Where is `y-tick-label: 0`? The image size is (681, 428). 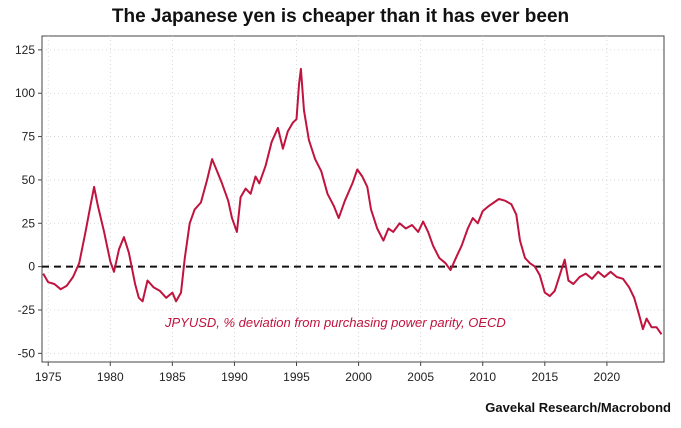 y-tick-label: 0 is located at coordinates (31, 267).